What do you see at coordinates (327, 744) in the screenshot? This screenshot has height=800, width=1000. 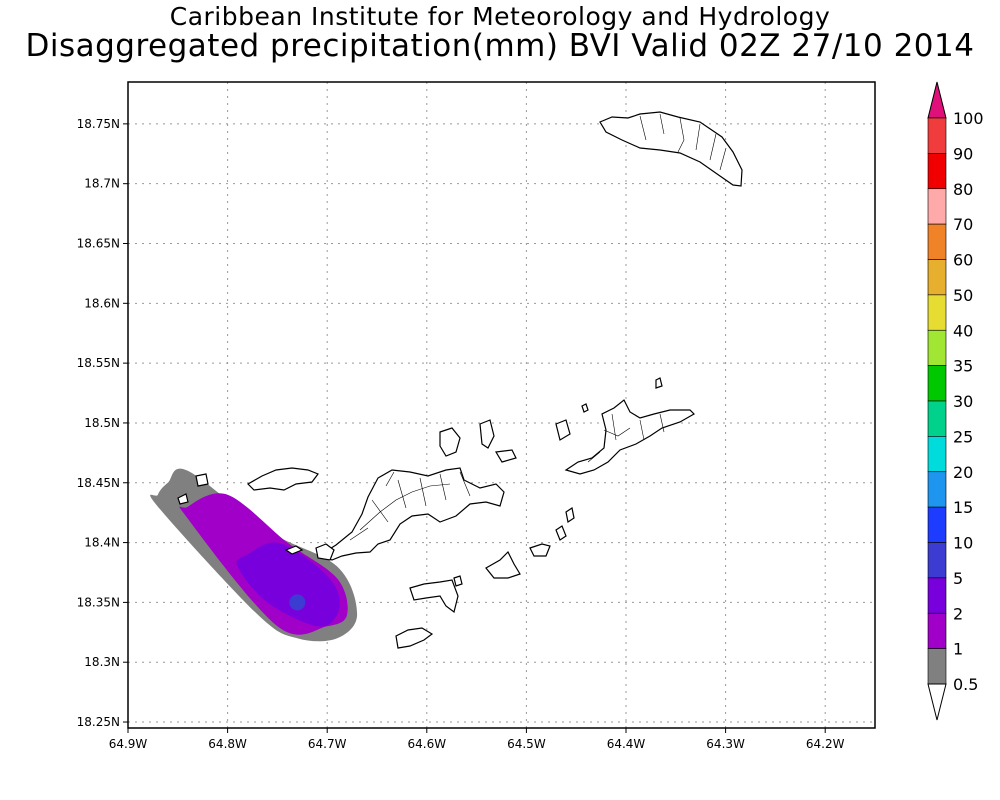 I see `lon-tick-label: 64.7W` at bounding box center [327, 744].